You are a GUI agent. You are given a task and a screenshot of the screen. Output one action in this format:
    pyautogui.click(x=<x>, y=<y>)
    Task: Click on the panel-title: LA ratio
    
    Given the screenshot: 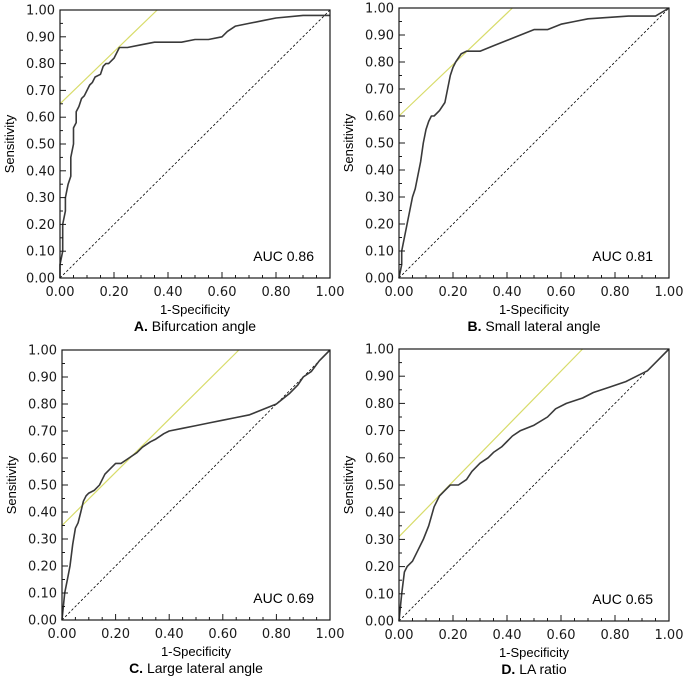 What is the action you would take?
    pyautogui.click(x=541, y=669)
    